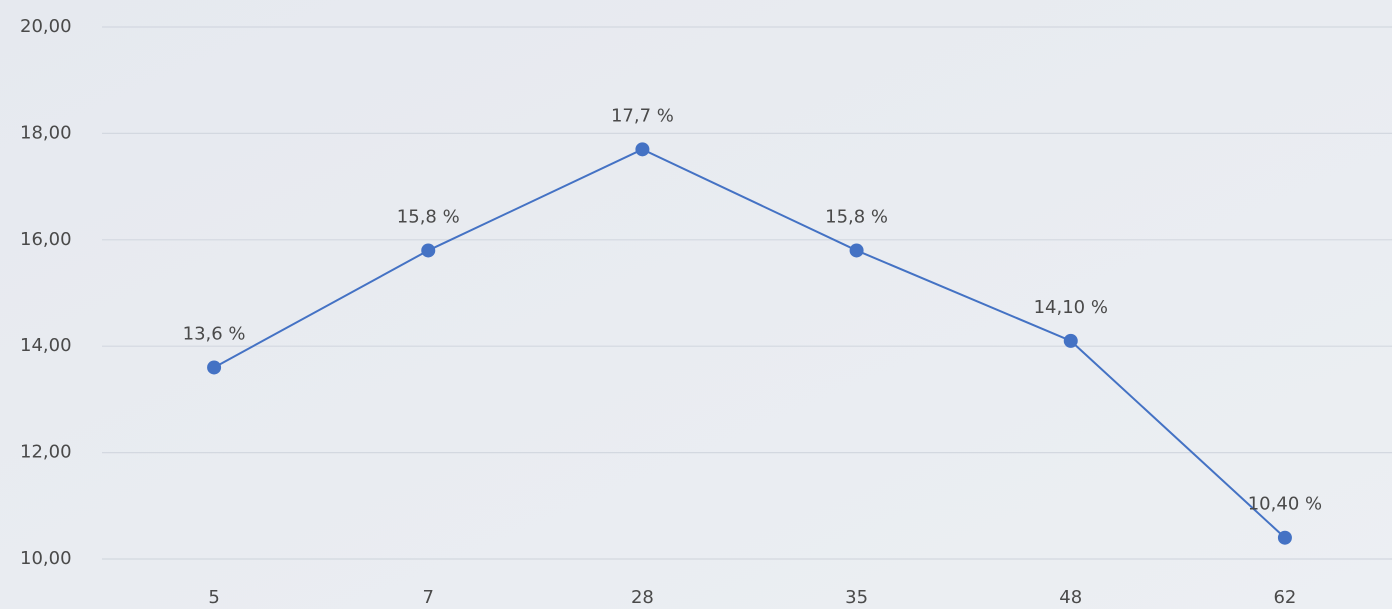 The image size is (1392, 609). What do you see at coordinates (1071, 307) in the screenshot?
I see `data-label: 14,10 %` at bounding box center [1071, 307].